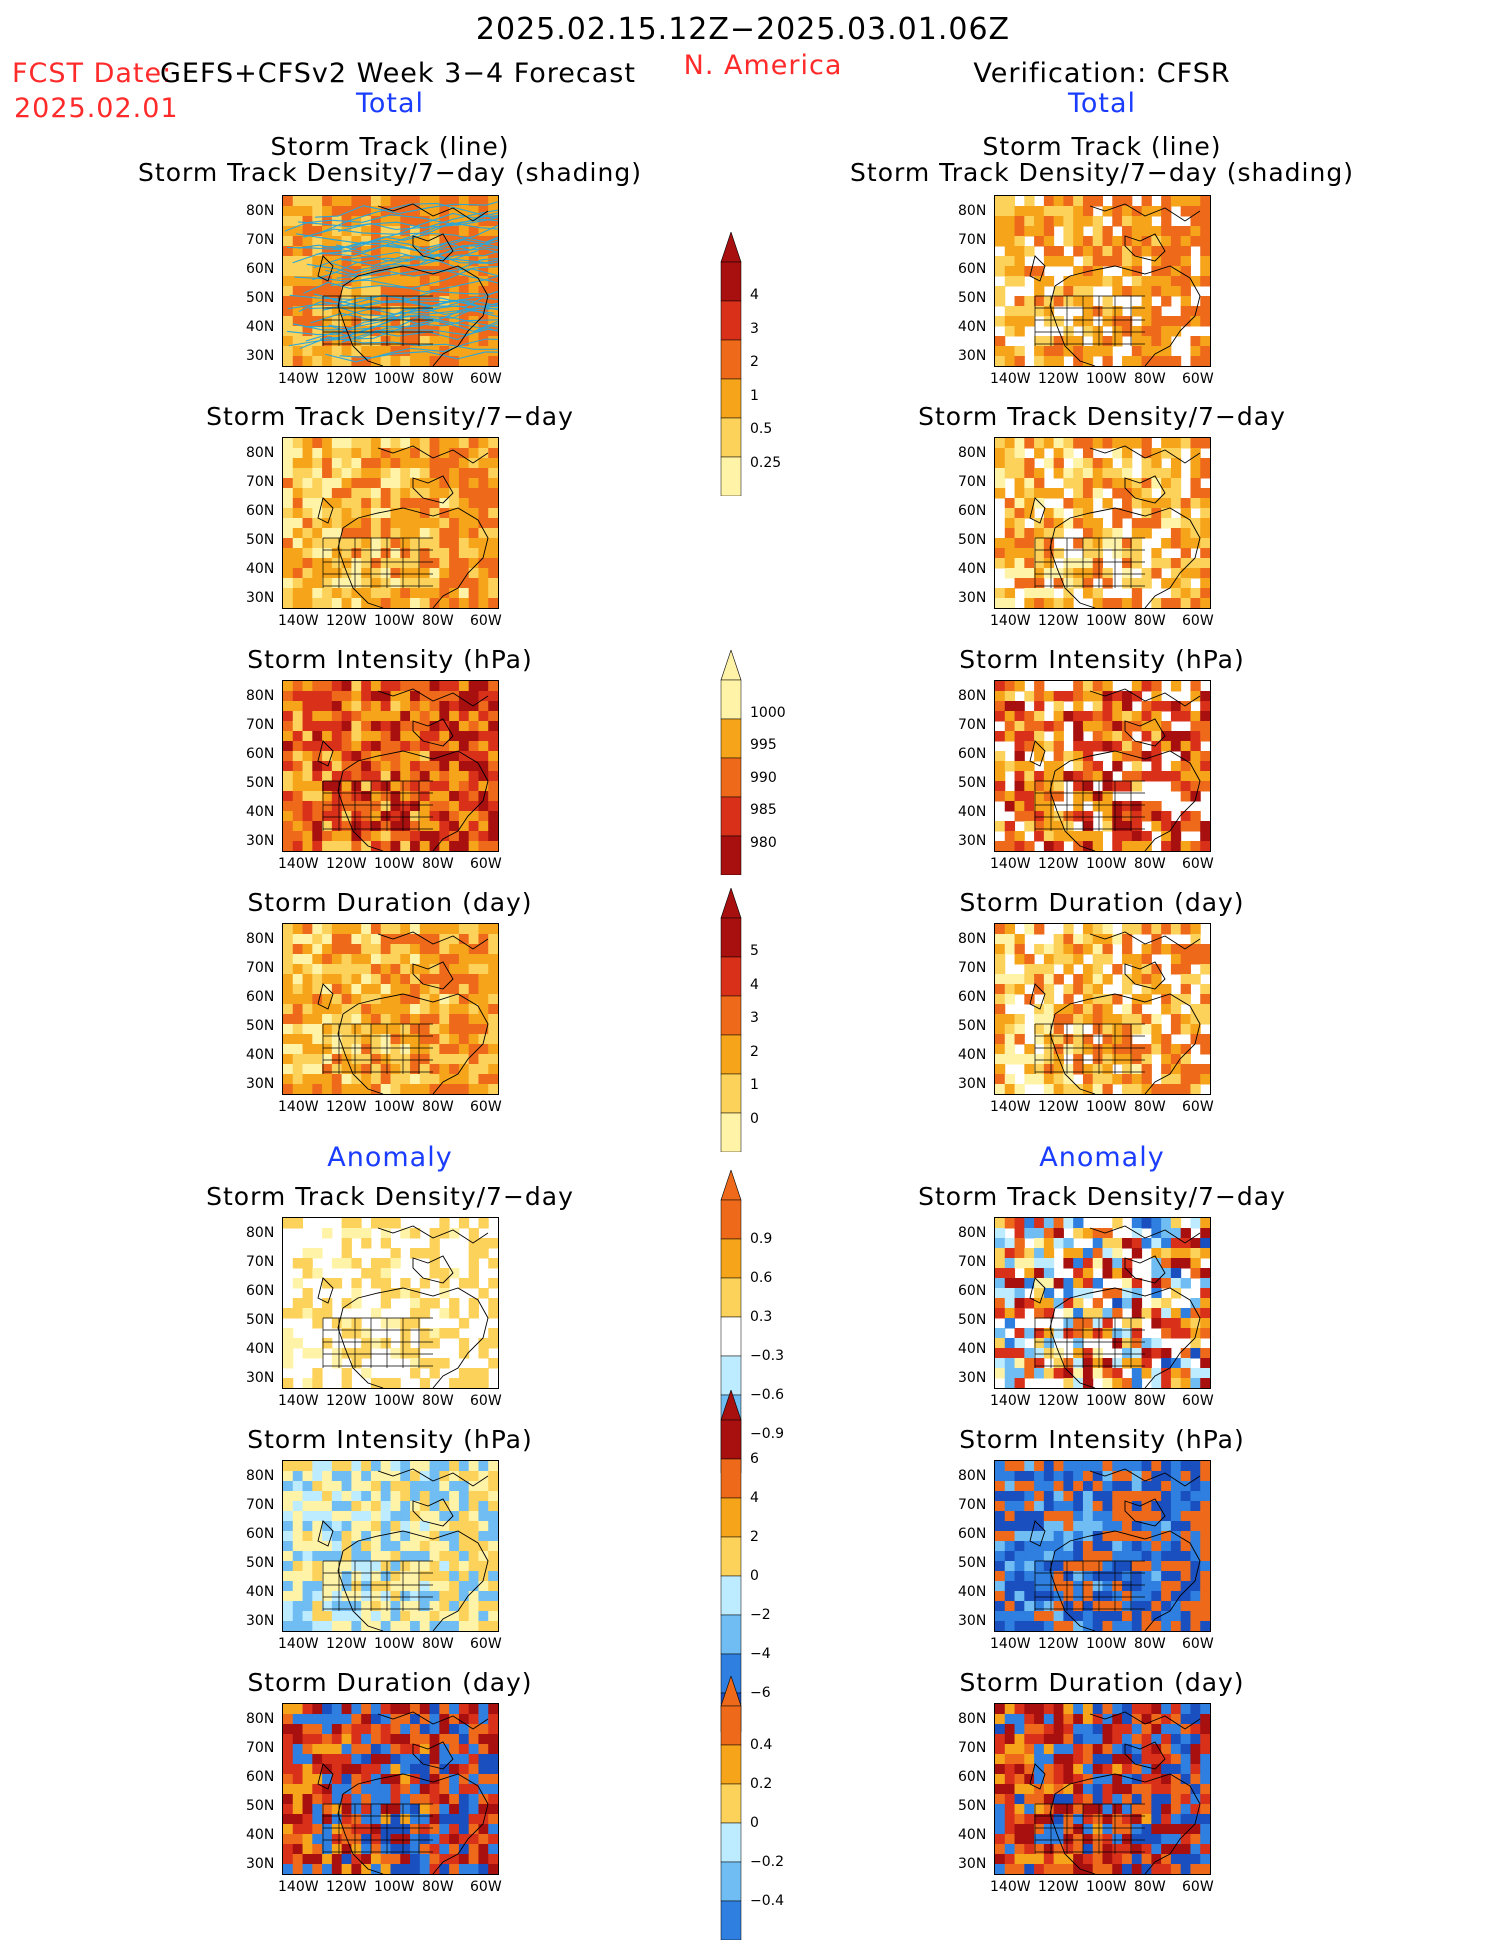 Image resolution: width=1487 pixels, height=1944 pixels. What do you see at coordinates (390, 766) in the screenshot?
I see `map-intensity-left` at bounding box center [390, 766].